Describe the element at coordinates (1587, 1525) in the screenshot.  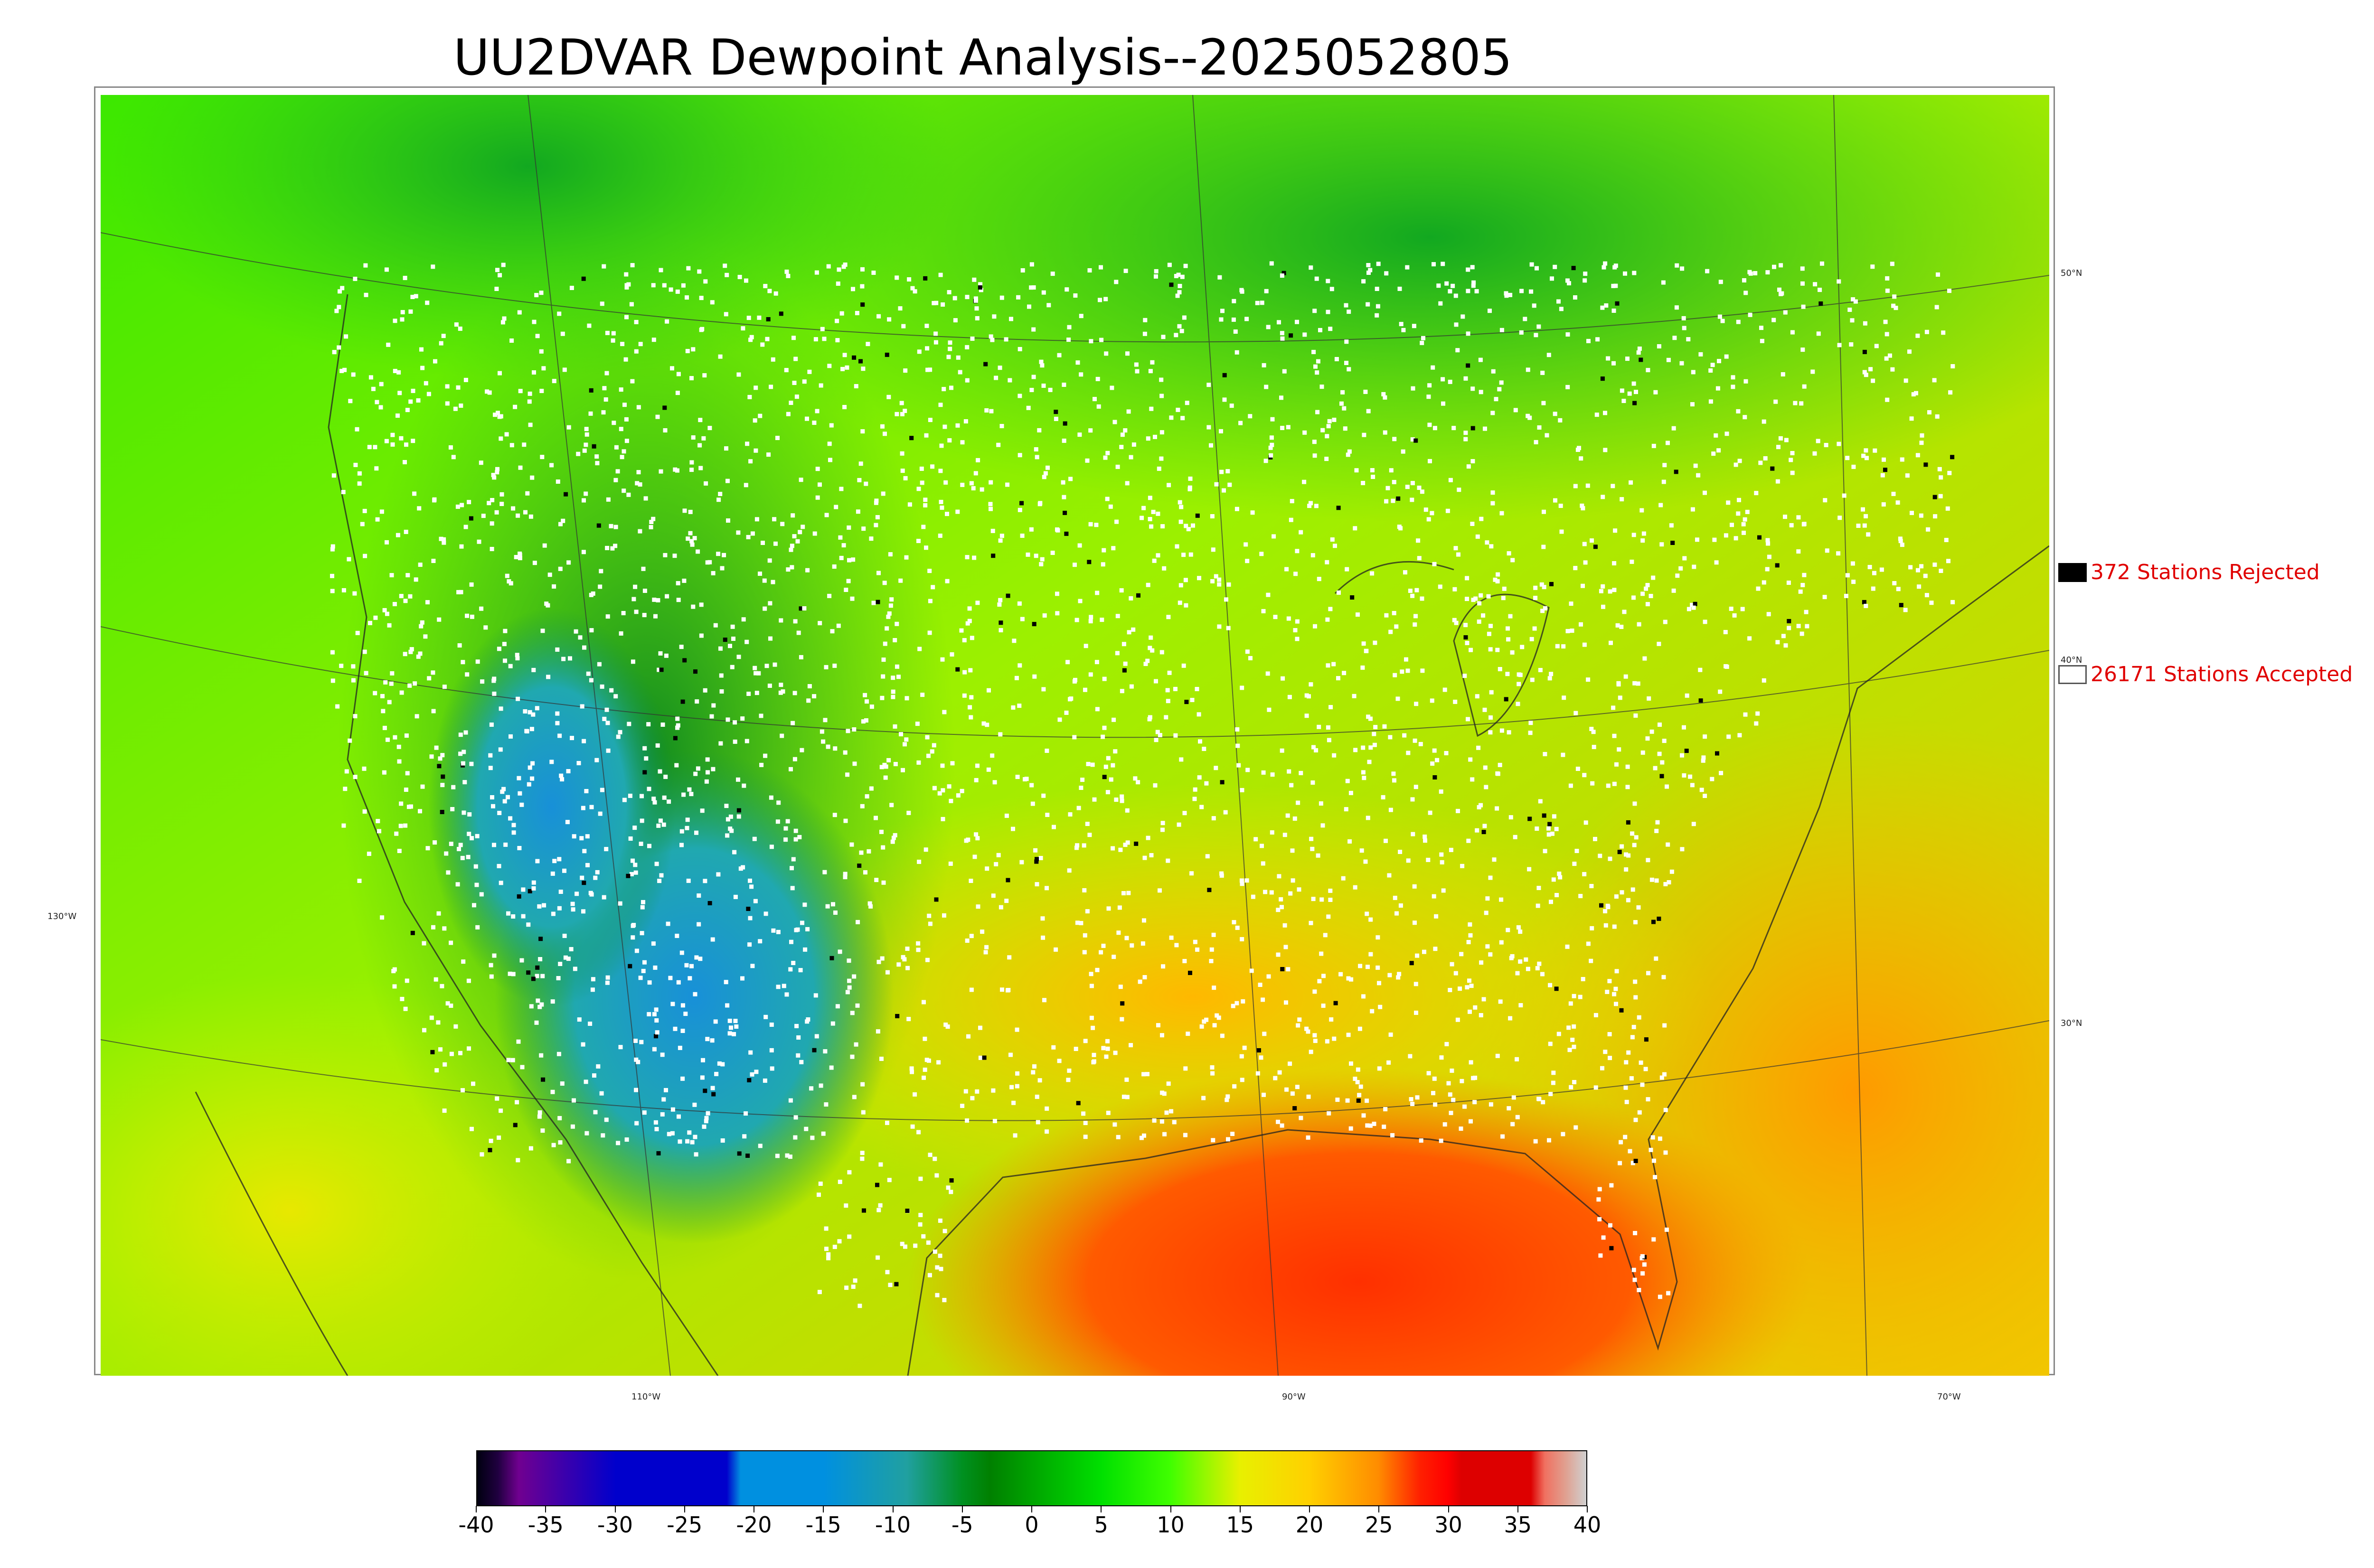
I see `colorbar-tick-label: 40` at that location.